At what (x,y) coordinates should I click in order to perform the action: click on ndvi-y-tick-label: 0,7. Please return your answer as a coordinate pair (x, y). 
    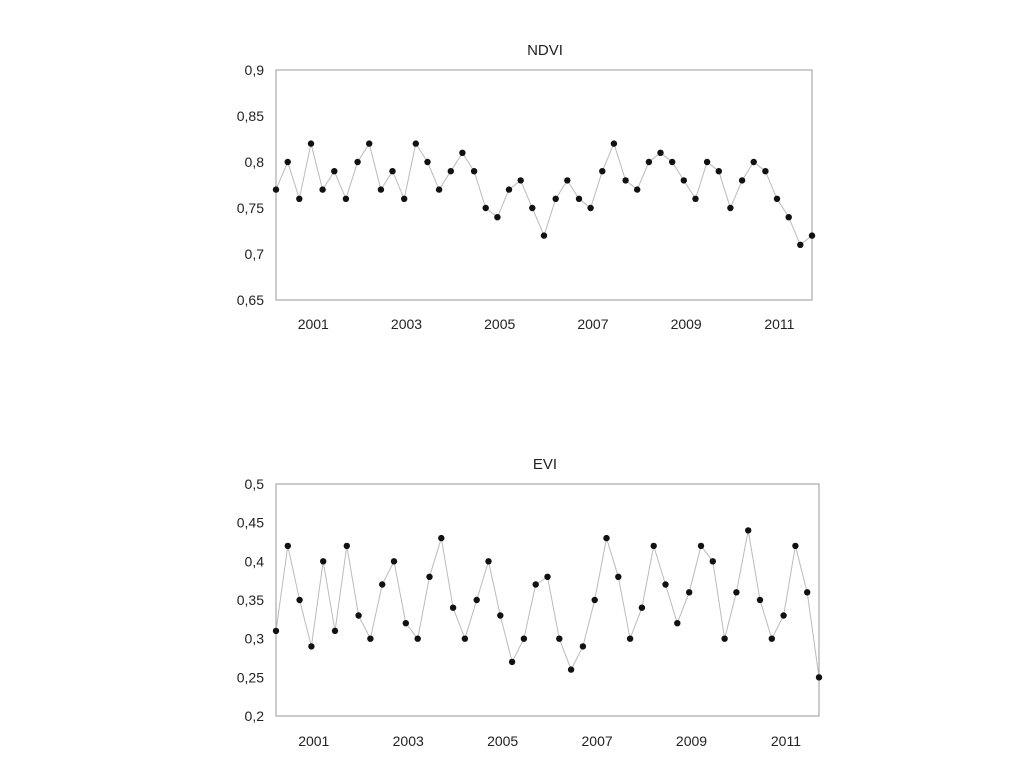
    Looking at the image, I should click on (255, 254).